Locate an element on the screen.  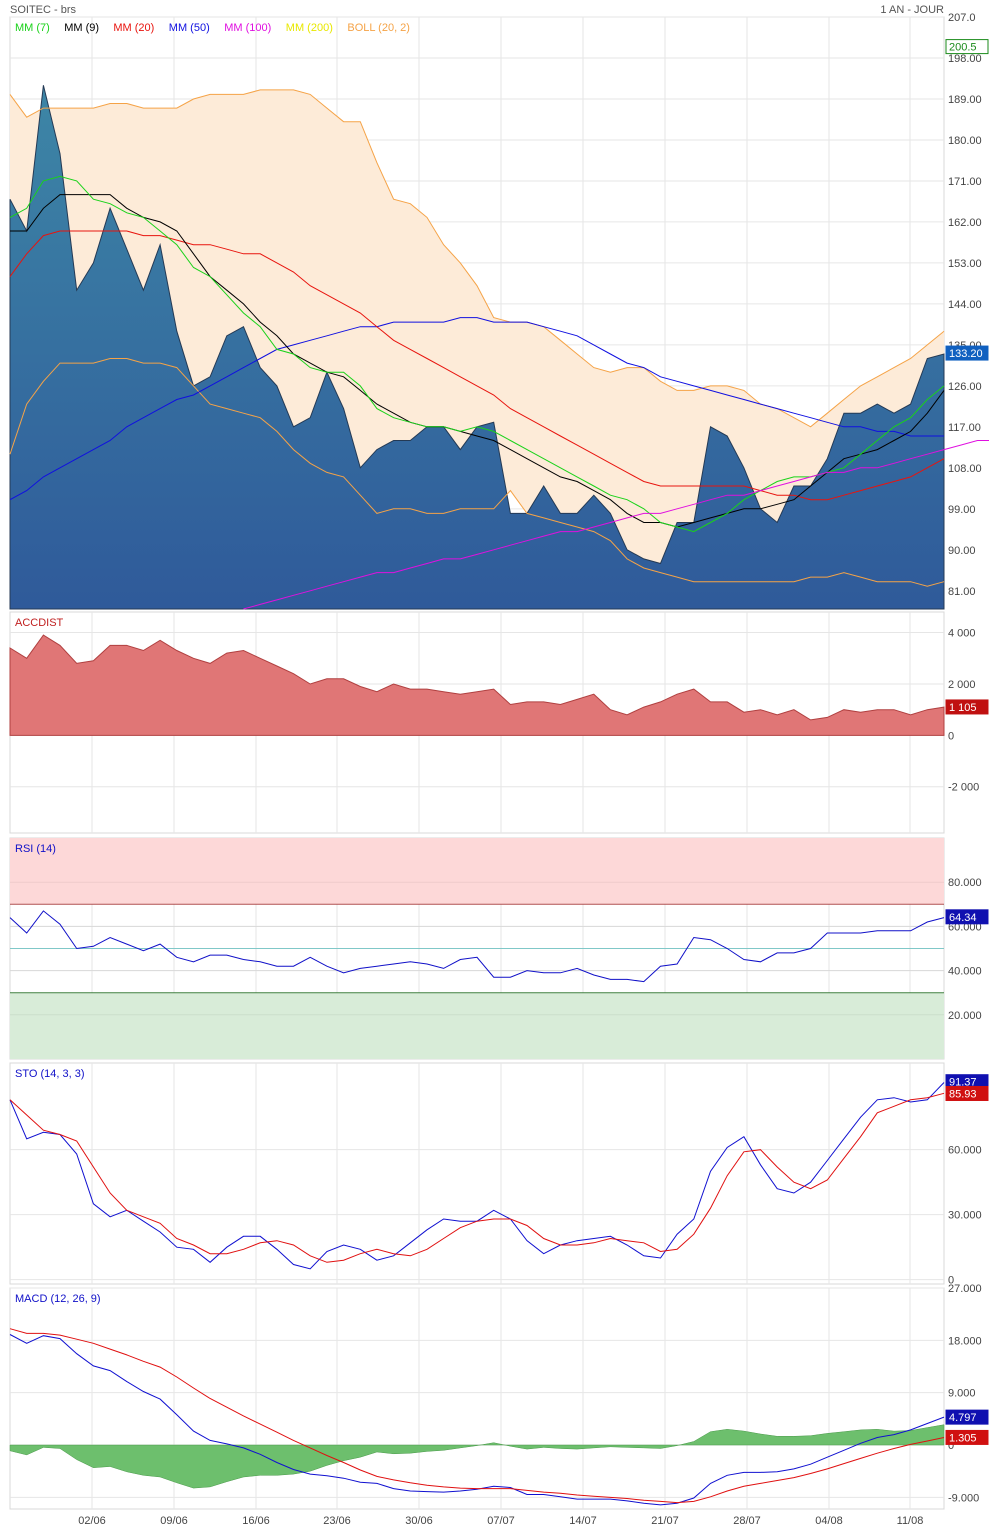
sto-d-line is located at coordinates (477, 1177).